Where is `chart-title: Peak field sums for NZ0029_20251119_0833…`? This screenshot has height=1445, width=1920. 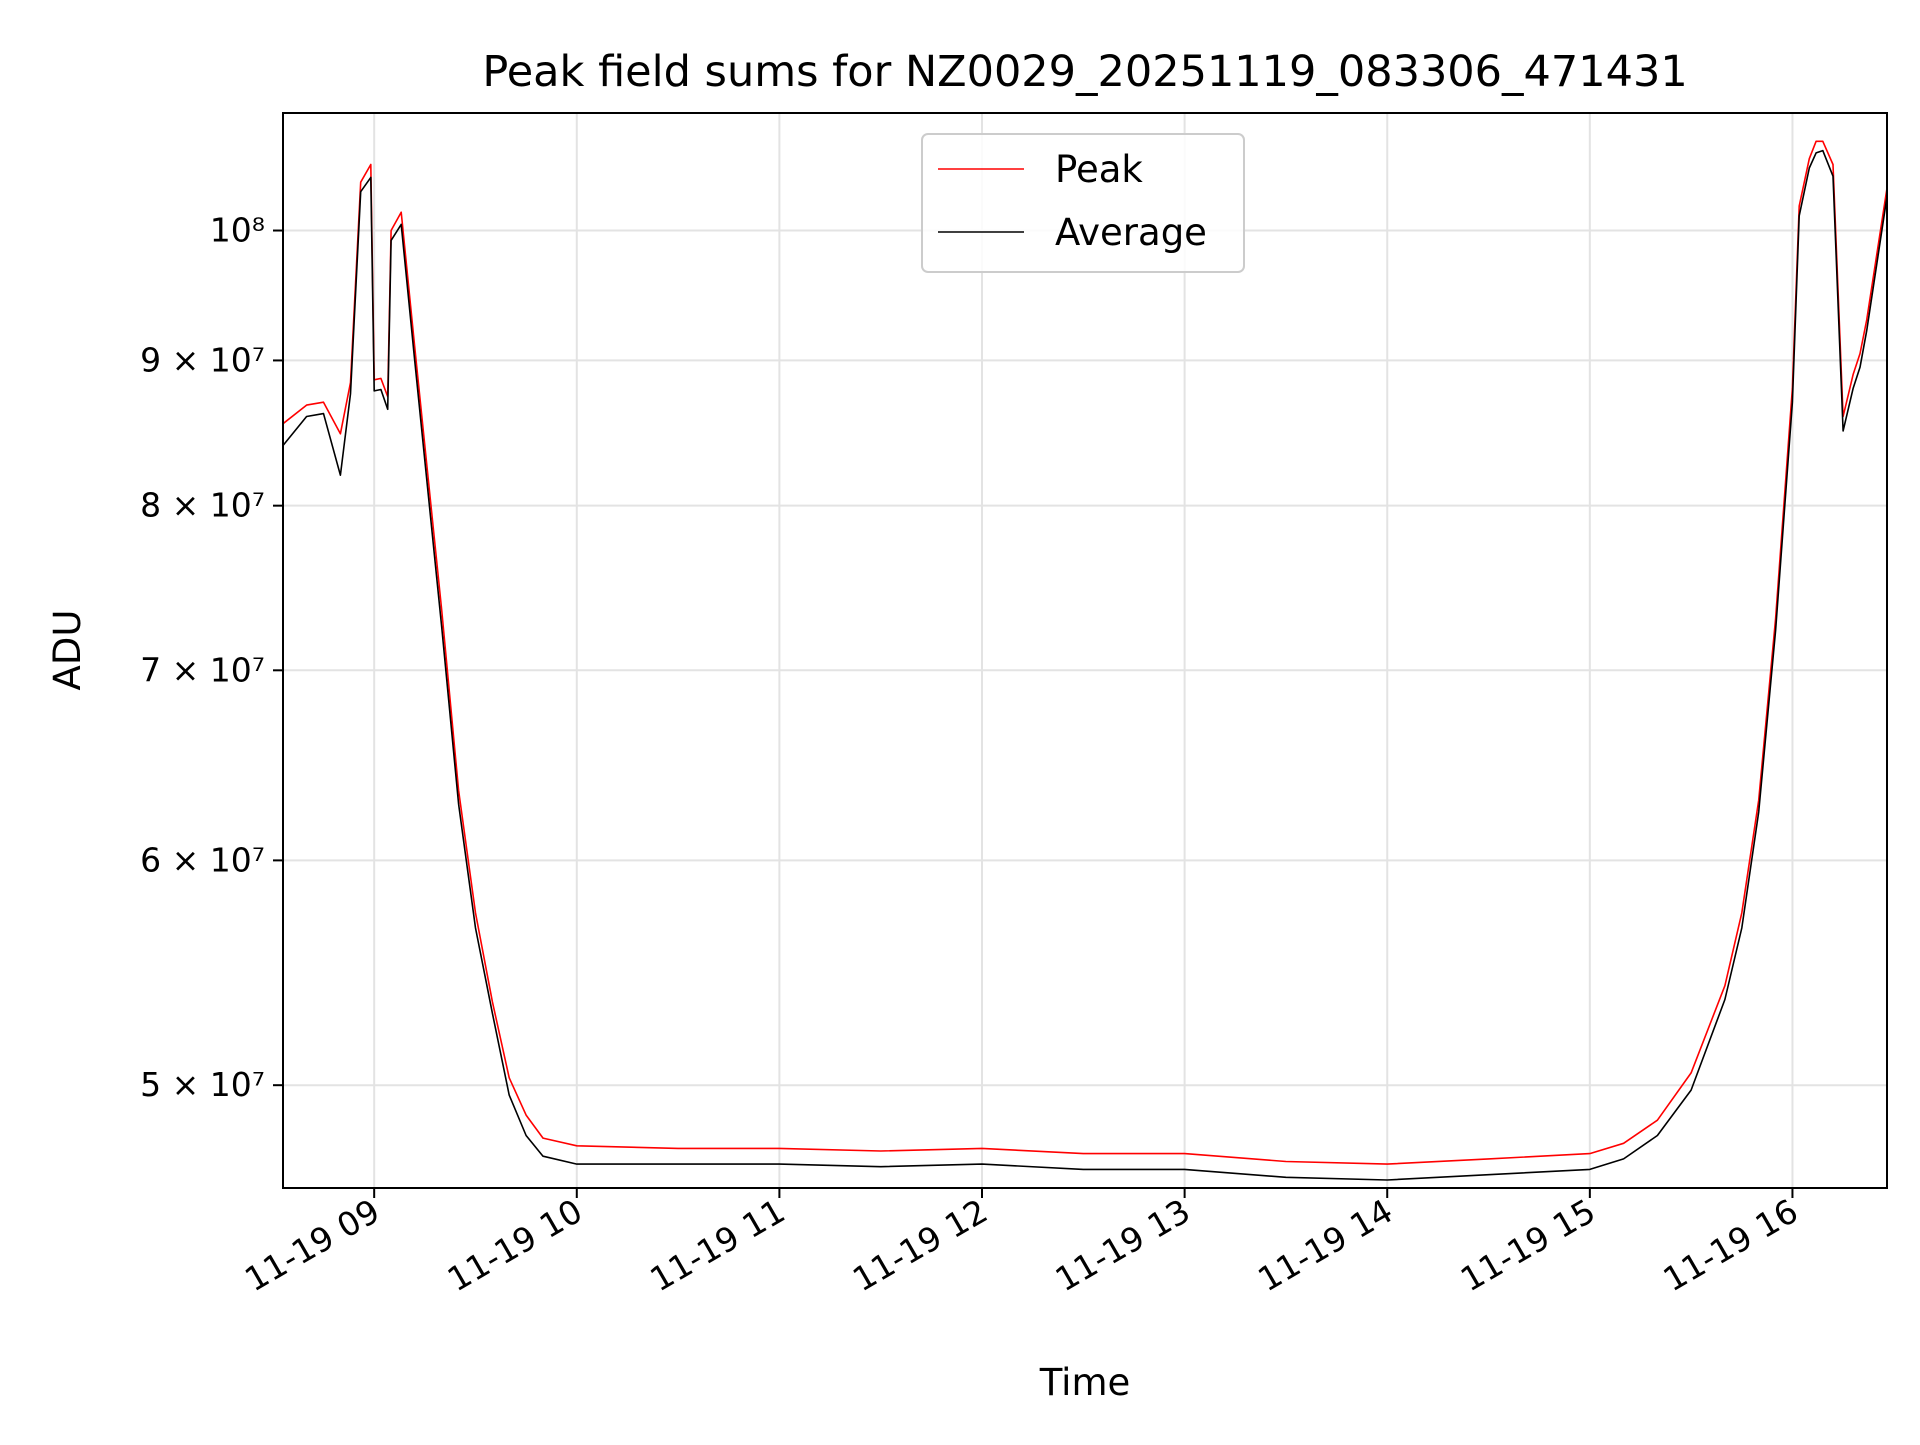
chart-title: Peak field sums for NZ0029_20251119_0833… is located at coordinates (1084, 72).